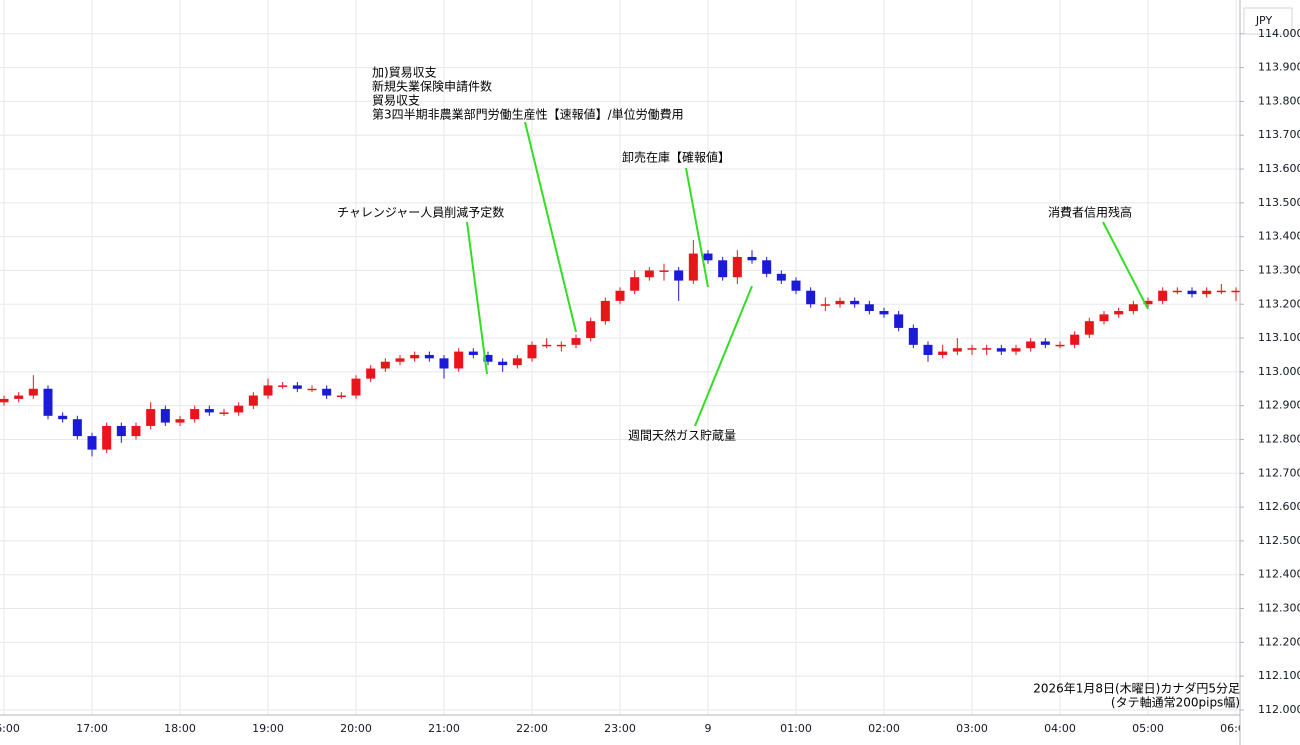 This screenshot has height=745, width=1300. I want to click on x-tick-label: 20:00, so click(356, 728).